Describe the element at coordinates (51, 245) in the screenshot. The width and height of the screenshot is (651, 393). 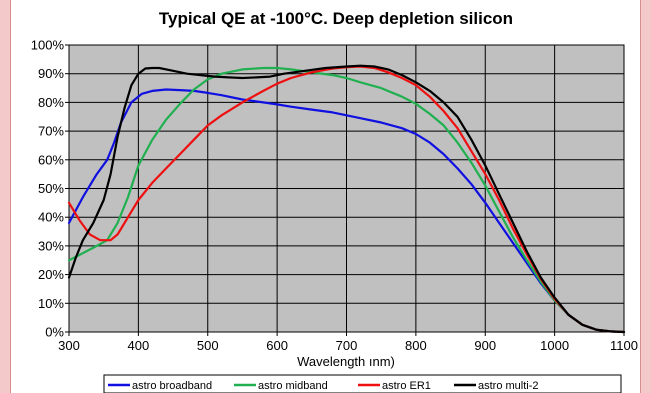
I see `y-tick-label: 30%` at that location.